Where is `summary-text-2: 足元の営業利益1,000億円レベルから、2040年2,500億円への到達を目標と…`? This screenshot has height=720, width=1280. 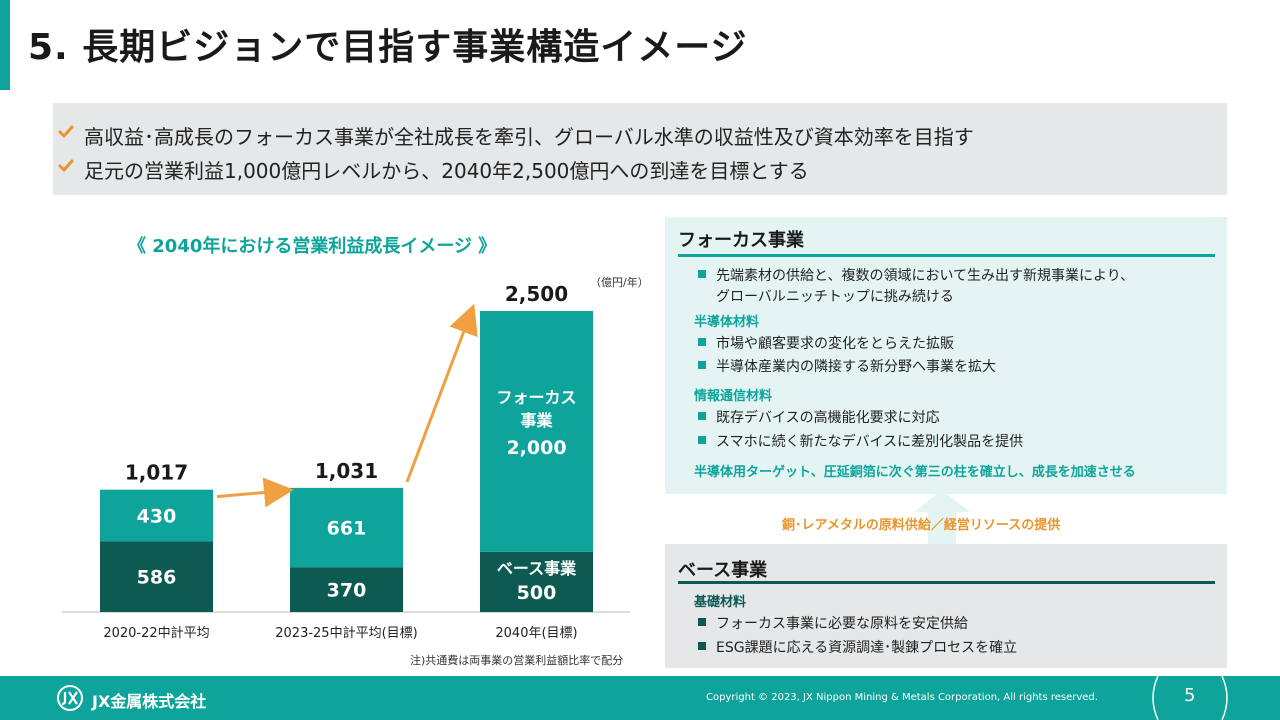
summary-text-2: 足元の営業利益1,000億円レベルから、2040年2,500億円への到達を目標と… is located at coordinates (446, 171).